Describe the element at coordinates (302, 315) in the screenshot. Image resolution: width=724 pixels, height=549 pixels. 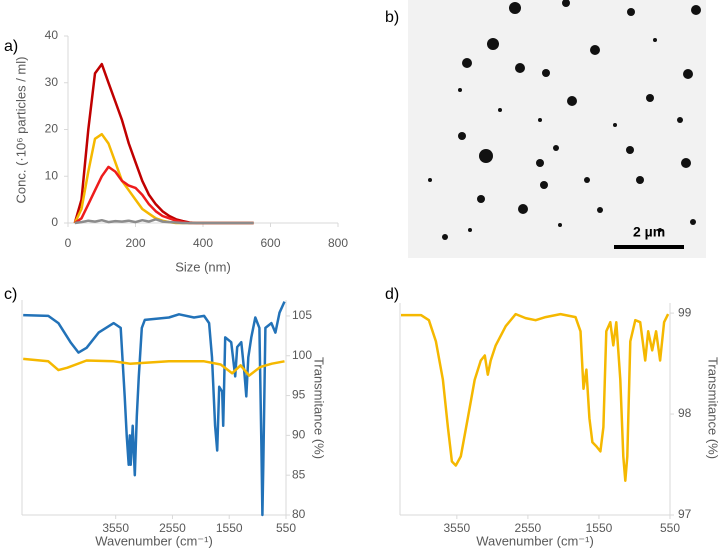
I see `y-tick-label: 105` at that location.